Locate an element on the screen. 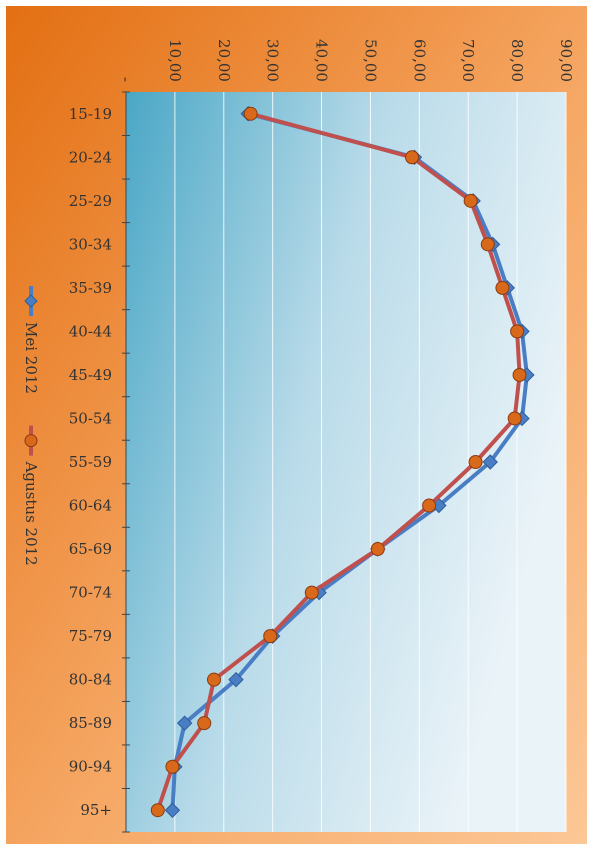  category-label: 70-74 is located at coordinates (90, 593).